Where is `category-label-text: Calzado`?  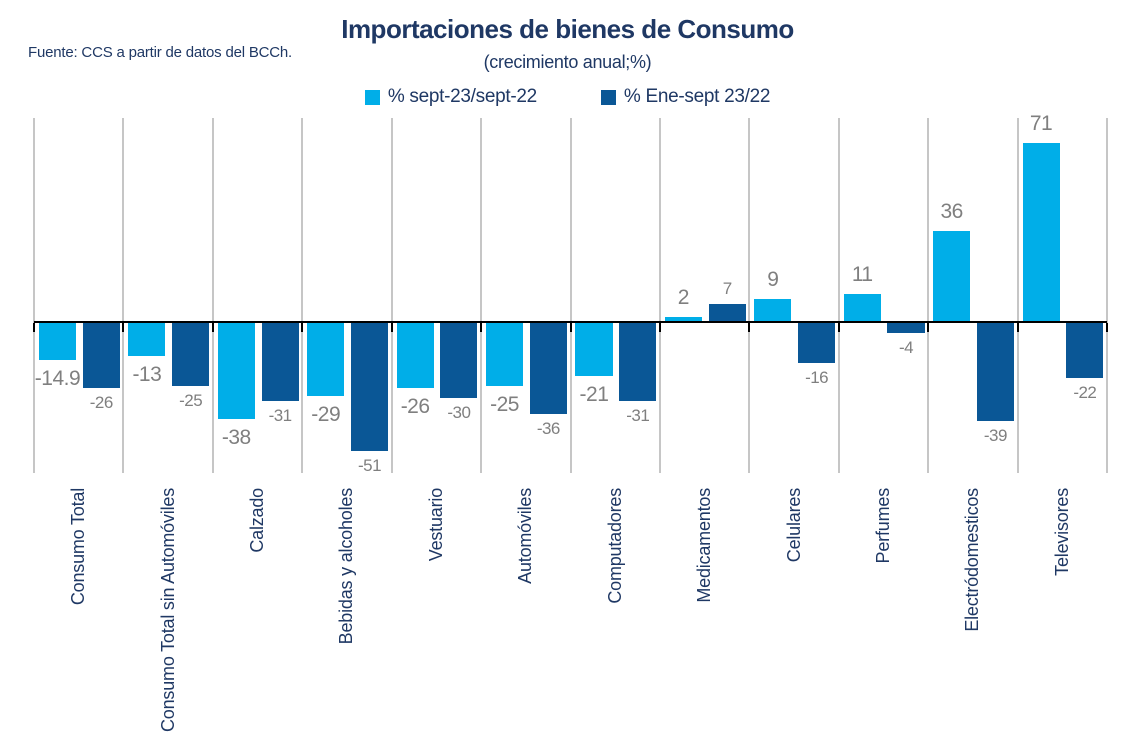
category-label-text: Calzado is located at coordinates (257, 520).